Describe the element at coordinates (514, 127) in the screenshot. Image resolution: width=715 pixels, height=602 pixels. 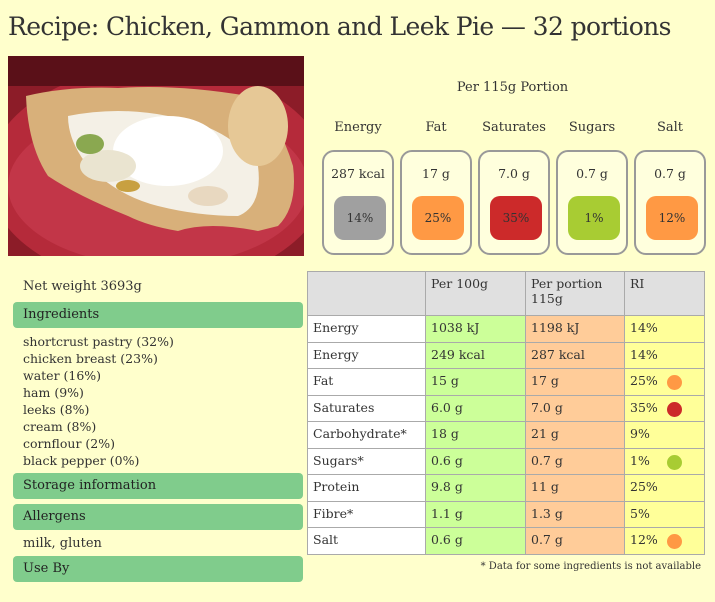
I see `saturates-label: Saturates` at that location.